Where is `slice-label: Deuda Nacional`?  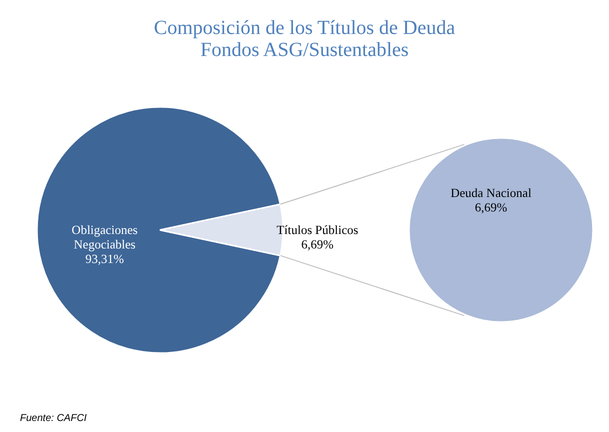
slice-label: Deuda Nacional is located at coordinates (491, 193).